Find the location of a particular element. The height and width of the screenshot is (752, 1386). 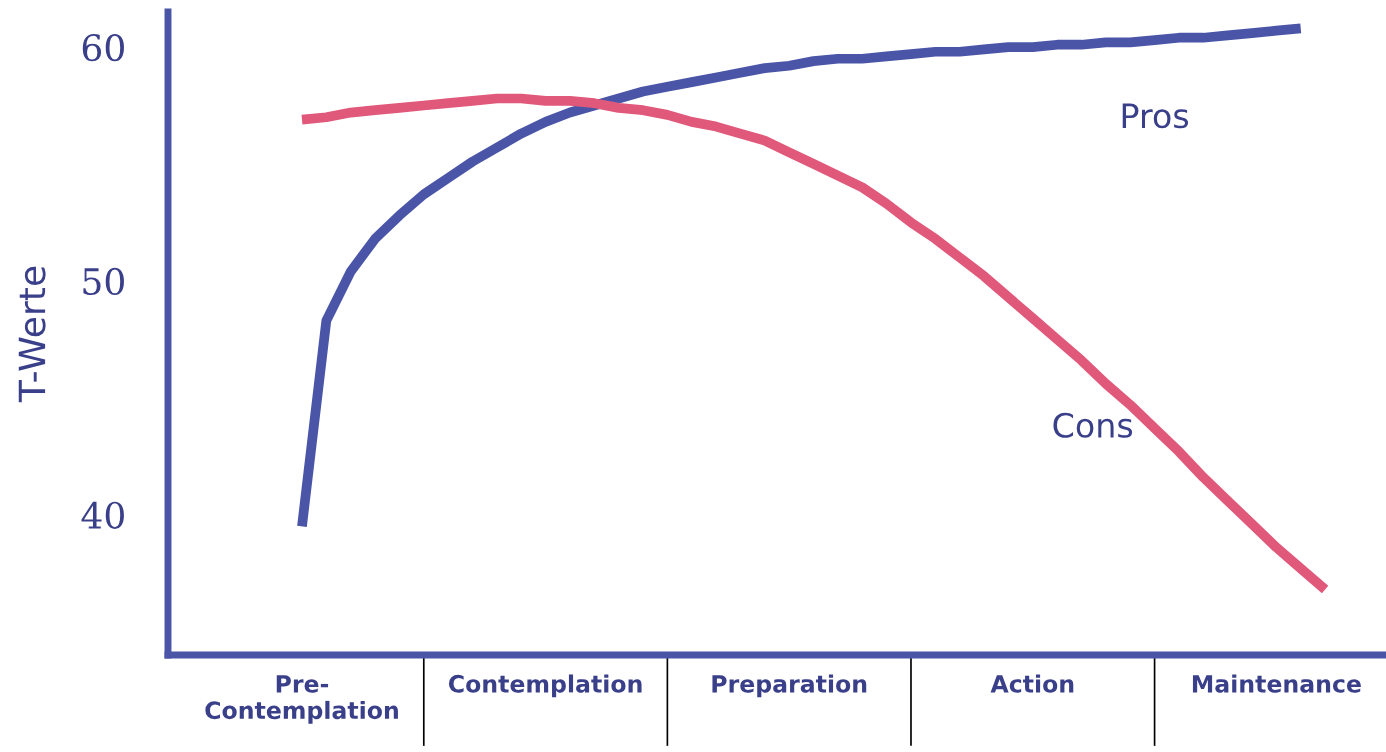

x-tick-label: Action is located at coordinates (1032, 683).